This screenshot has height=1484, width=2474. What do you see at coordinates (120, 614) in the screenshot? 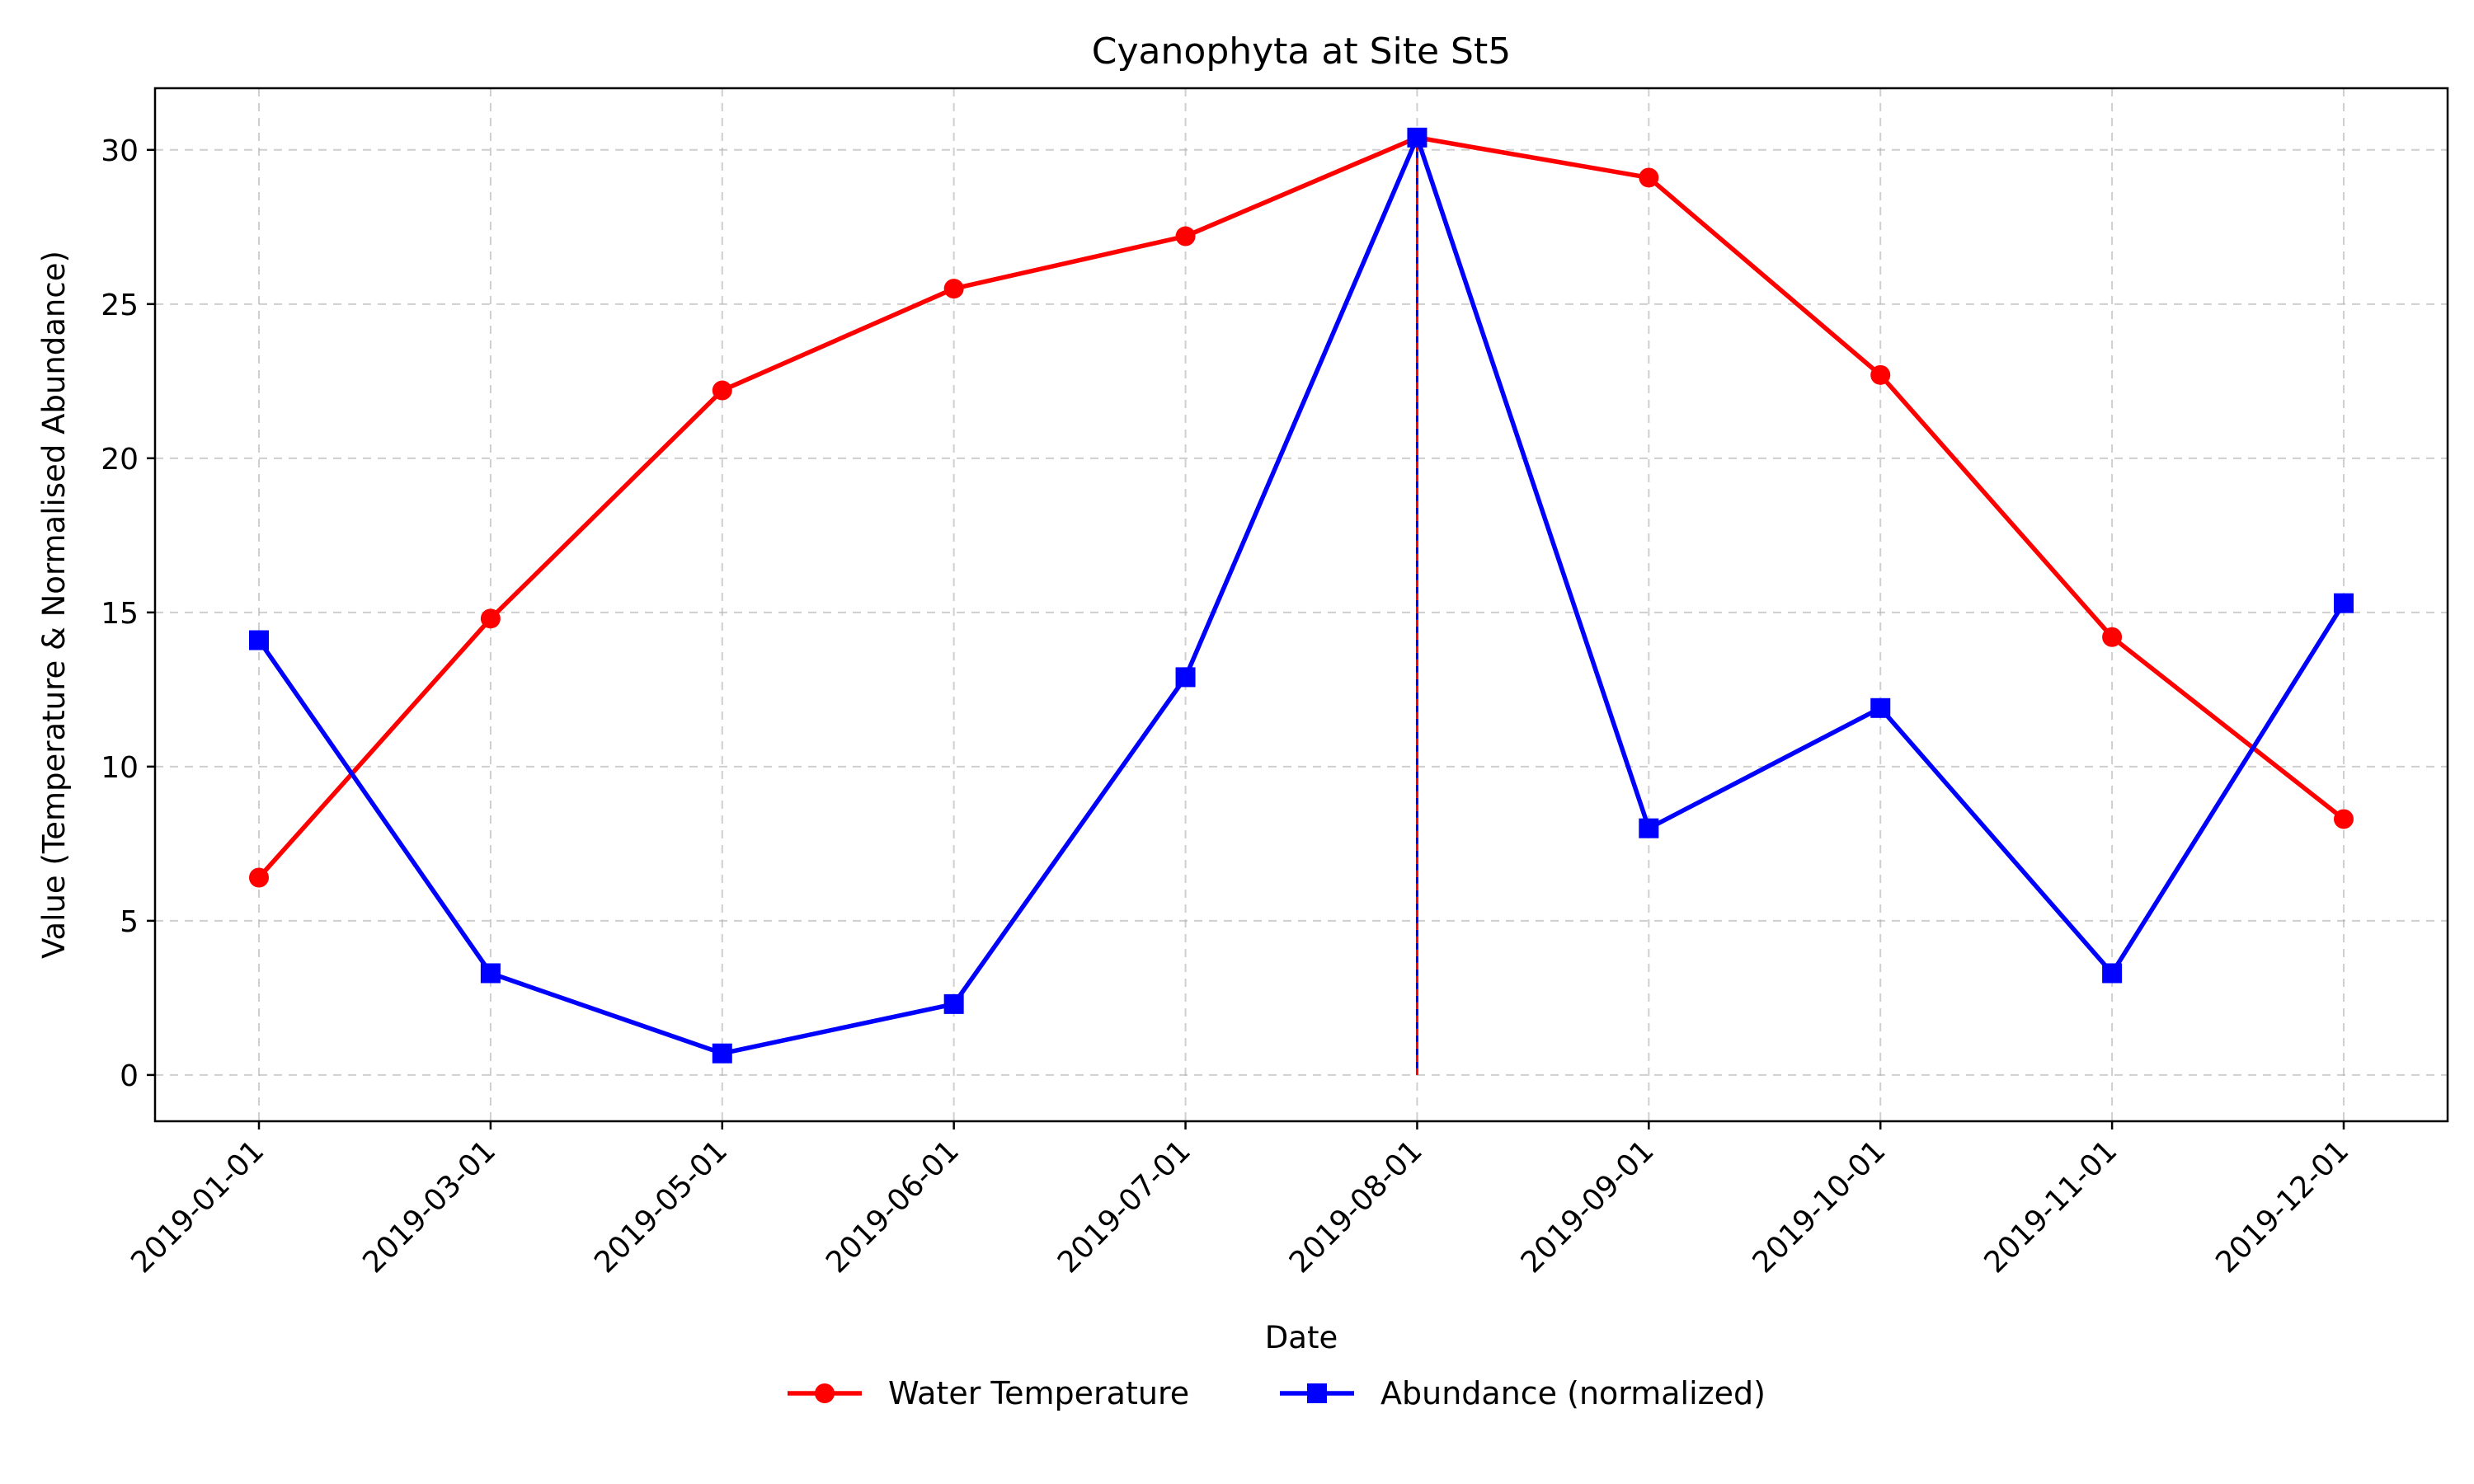
I see `y-tick-label: 15` at bounding box center [120, 614].